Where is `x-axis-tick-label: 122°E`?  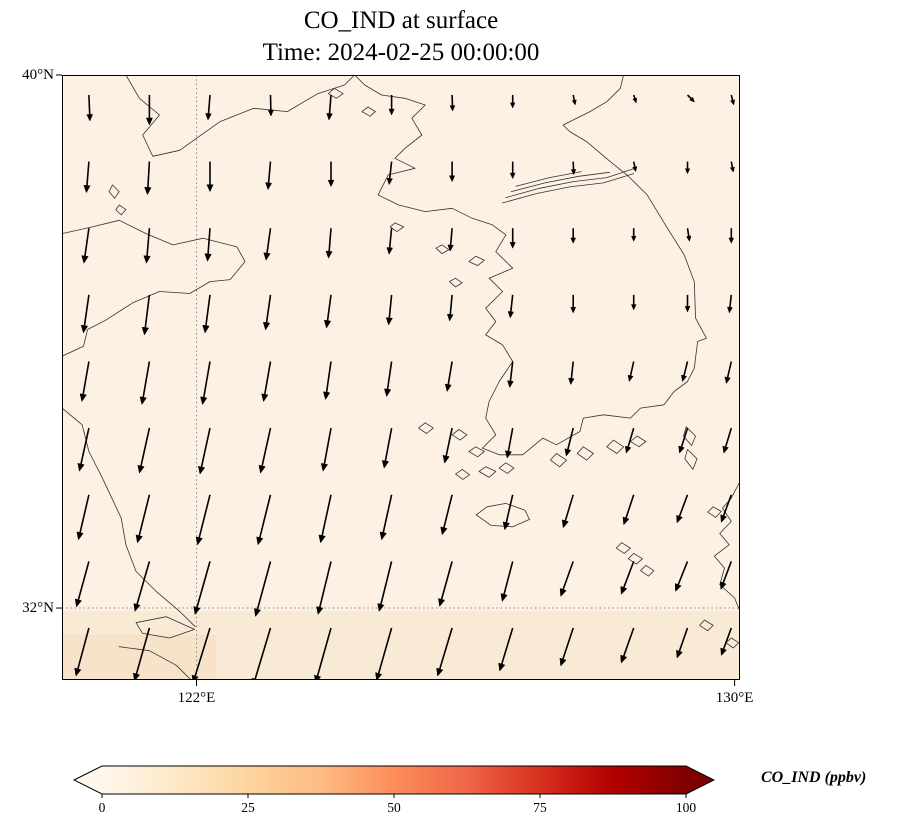 x-axis-tick-label: 122°E is located at coordinates (196, 698).